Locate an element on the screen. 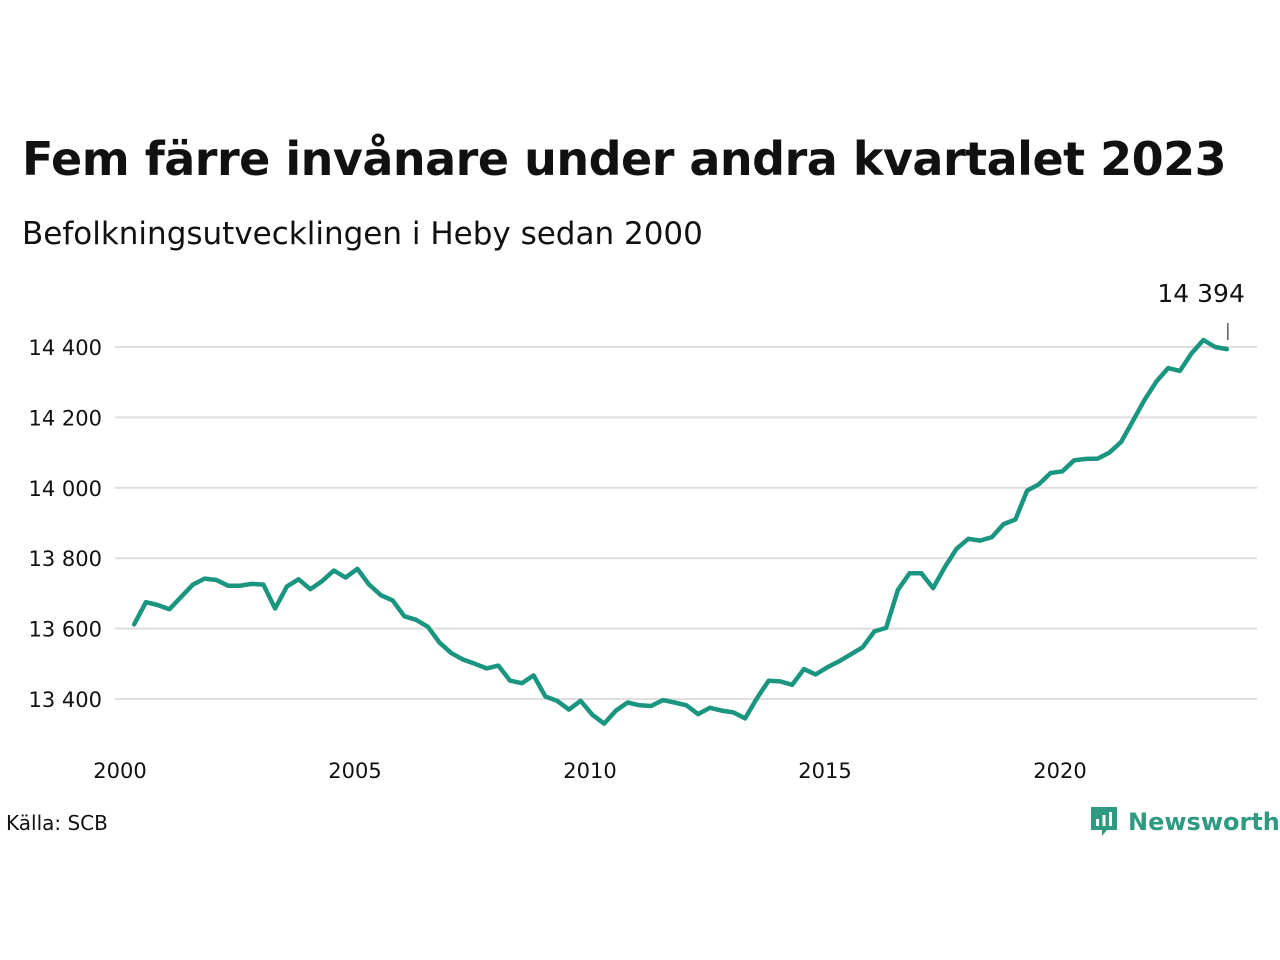 The width and height of the screenshot is (1280, 960). x-tick-label: 2015 is located at coordinates (824, 771).